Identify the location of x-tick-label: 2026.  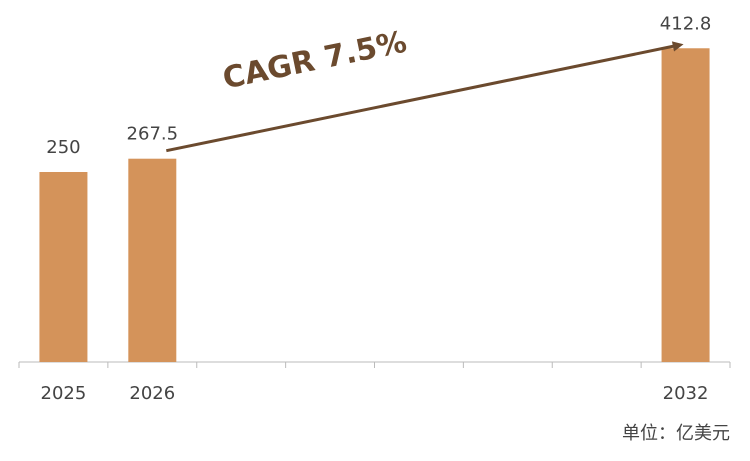
(152, 393).